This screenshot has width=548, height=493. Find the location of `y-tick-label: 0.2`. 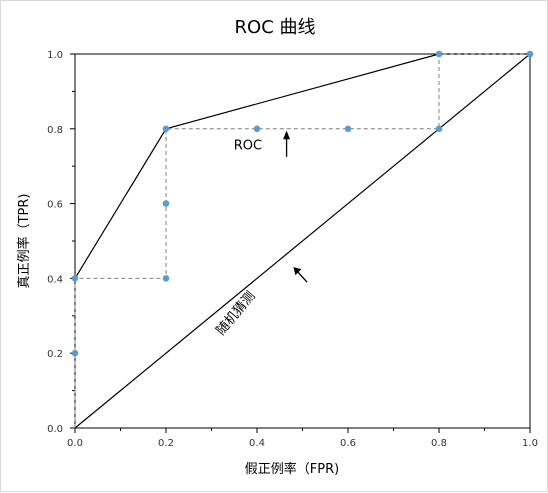

y-tick-label: 0.2 is located at coordinates (55, 354).